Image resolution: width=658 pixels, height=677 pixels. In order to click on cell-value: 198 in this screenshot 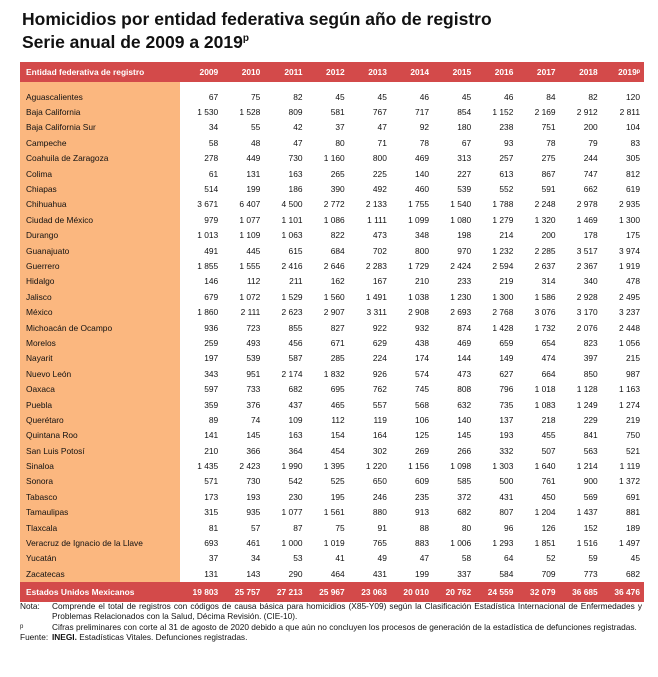, I will do `click(464, 235)`.